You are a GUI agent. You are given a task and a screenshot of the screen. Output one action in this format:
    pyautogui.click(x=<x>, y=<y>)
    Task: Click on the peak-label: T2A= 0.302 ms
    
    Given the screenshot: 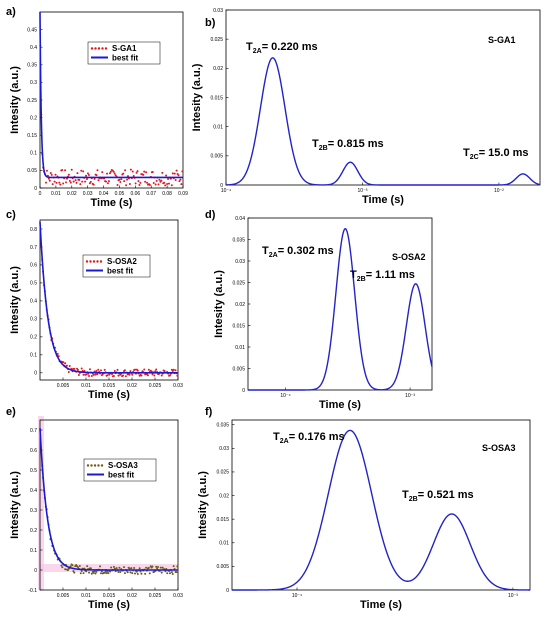 What is the action you would take?
    pyautogui.click(x=298, y=252)
    